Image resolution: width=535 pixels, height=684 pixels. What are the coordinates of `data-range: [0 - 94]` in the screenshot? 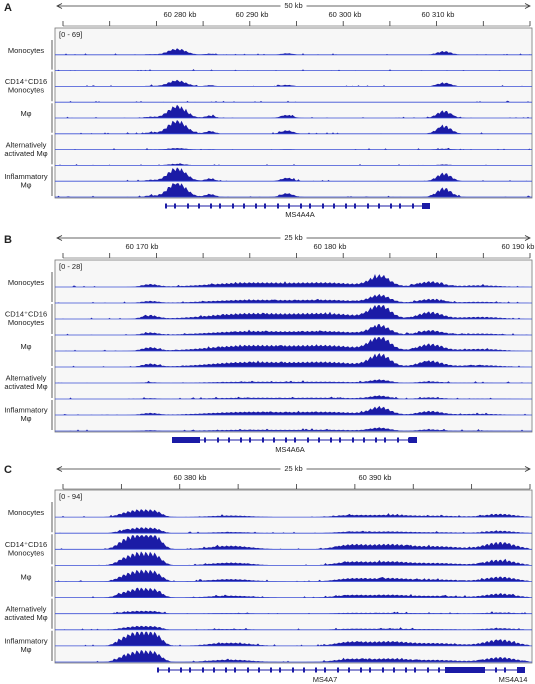 It's located at (70, 496).